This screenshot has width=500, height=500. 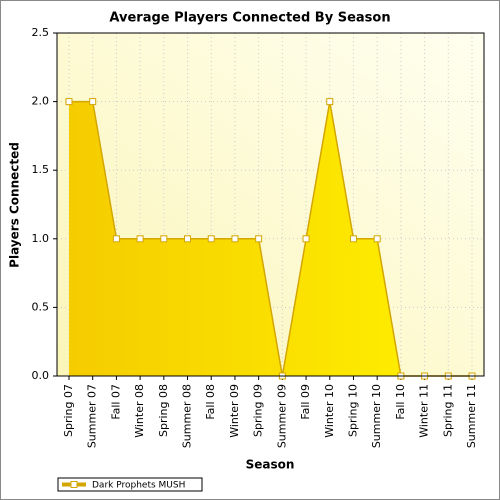 I want to click on x-tick-label: Winter 10, so click(x=329, y=411).